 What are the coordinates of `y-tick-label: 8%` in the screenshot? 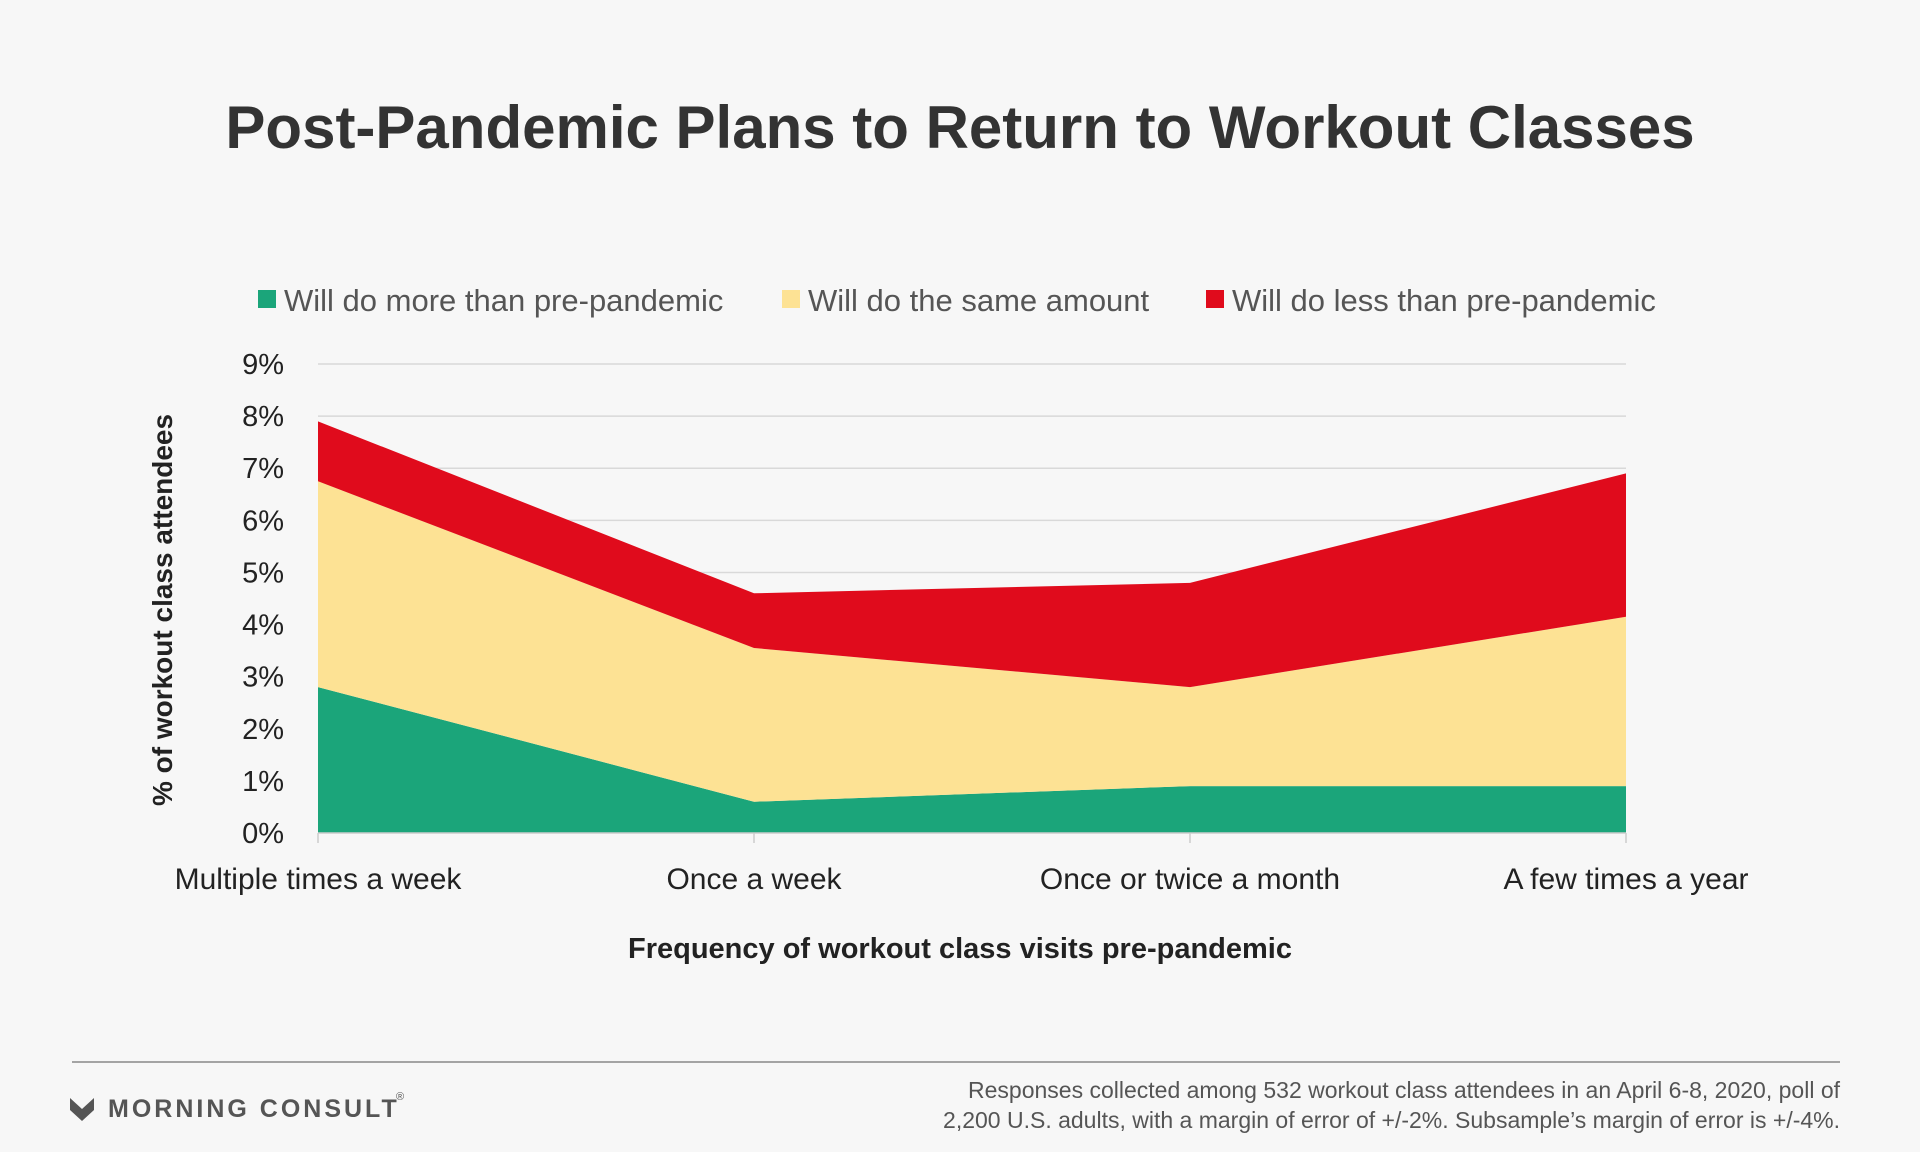 It's located at (263, 417).